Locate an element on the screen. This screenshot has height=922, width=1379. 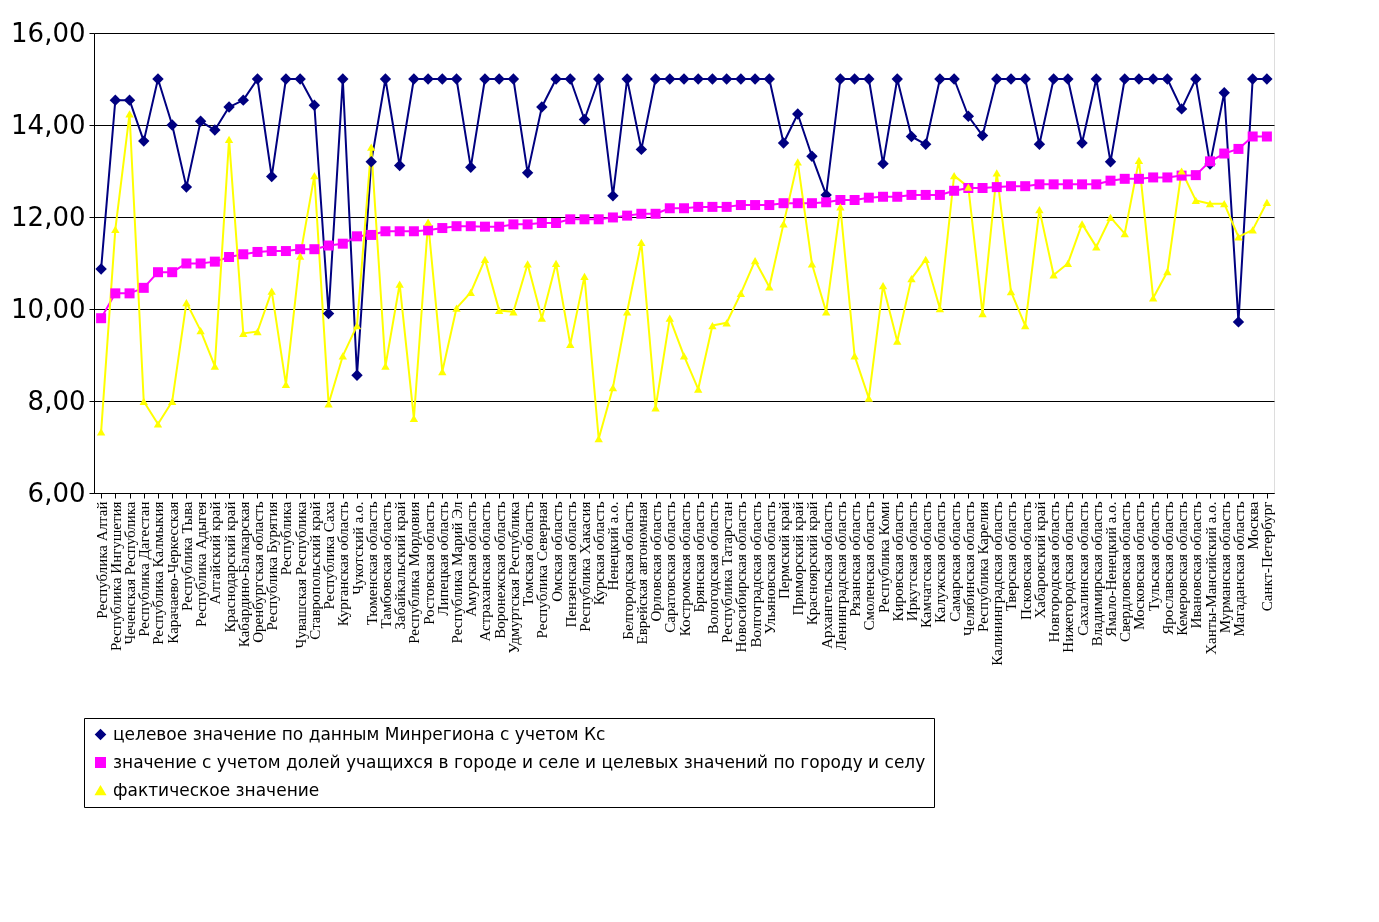
legend-label: фактическое значение is located at coordinates (216, 789).